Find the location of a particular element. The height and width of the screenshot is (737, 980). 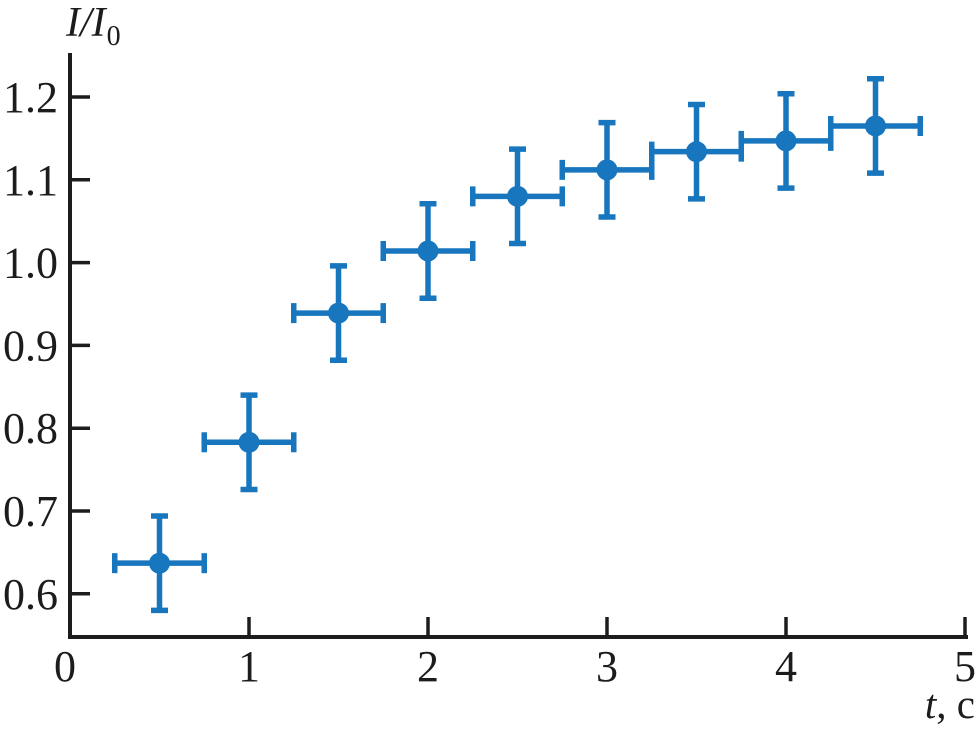

y-axis-title-main: I/I is located at coordinates (86, 23).